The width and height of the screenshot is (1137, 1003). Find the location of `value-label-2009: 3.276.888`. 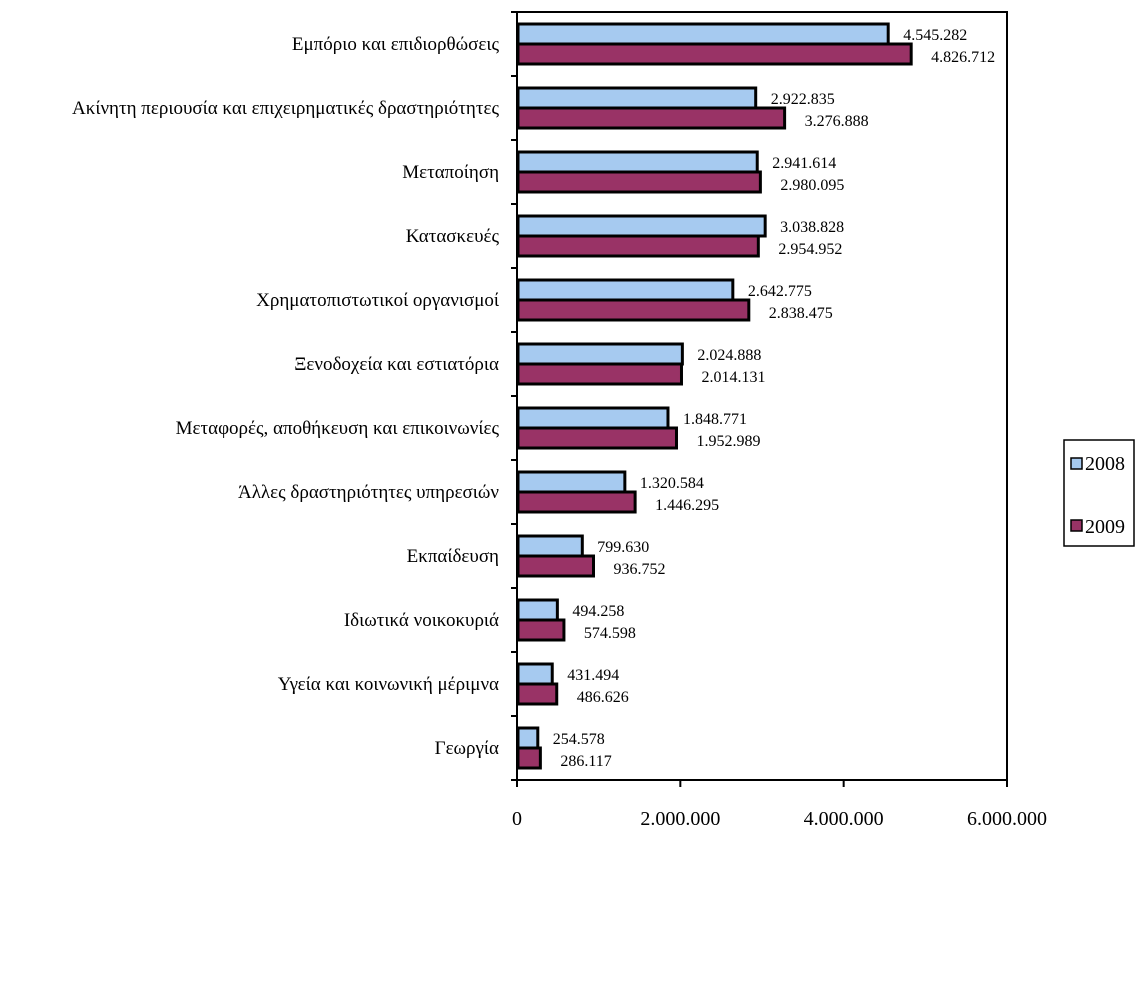

value-label-2009: 3.276.888 is located at coordinates (837, 121).